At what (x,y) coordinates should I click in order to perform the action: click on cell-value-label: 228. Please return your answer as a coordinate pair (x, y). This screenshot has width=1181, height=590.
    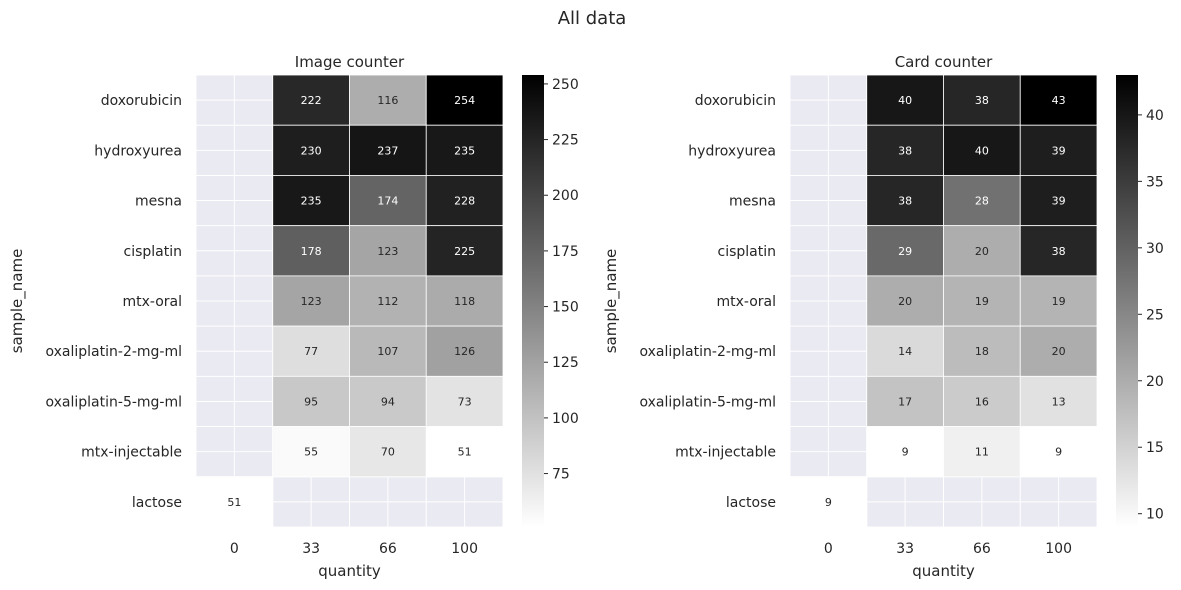
    Looking at the image, I should click on (464, 201).